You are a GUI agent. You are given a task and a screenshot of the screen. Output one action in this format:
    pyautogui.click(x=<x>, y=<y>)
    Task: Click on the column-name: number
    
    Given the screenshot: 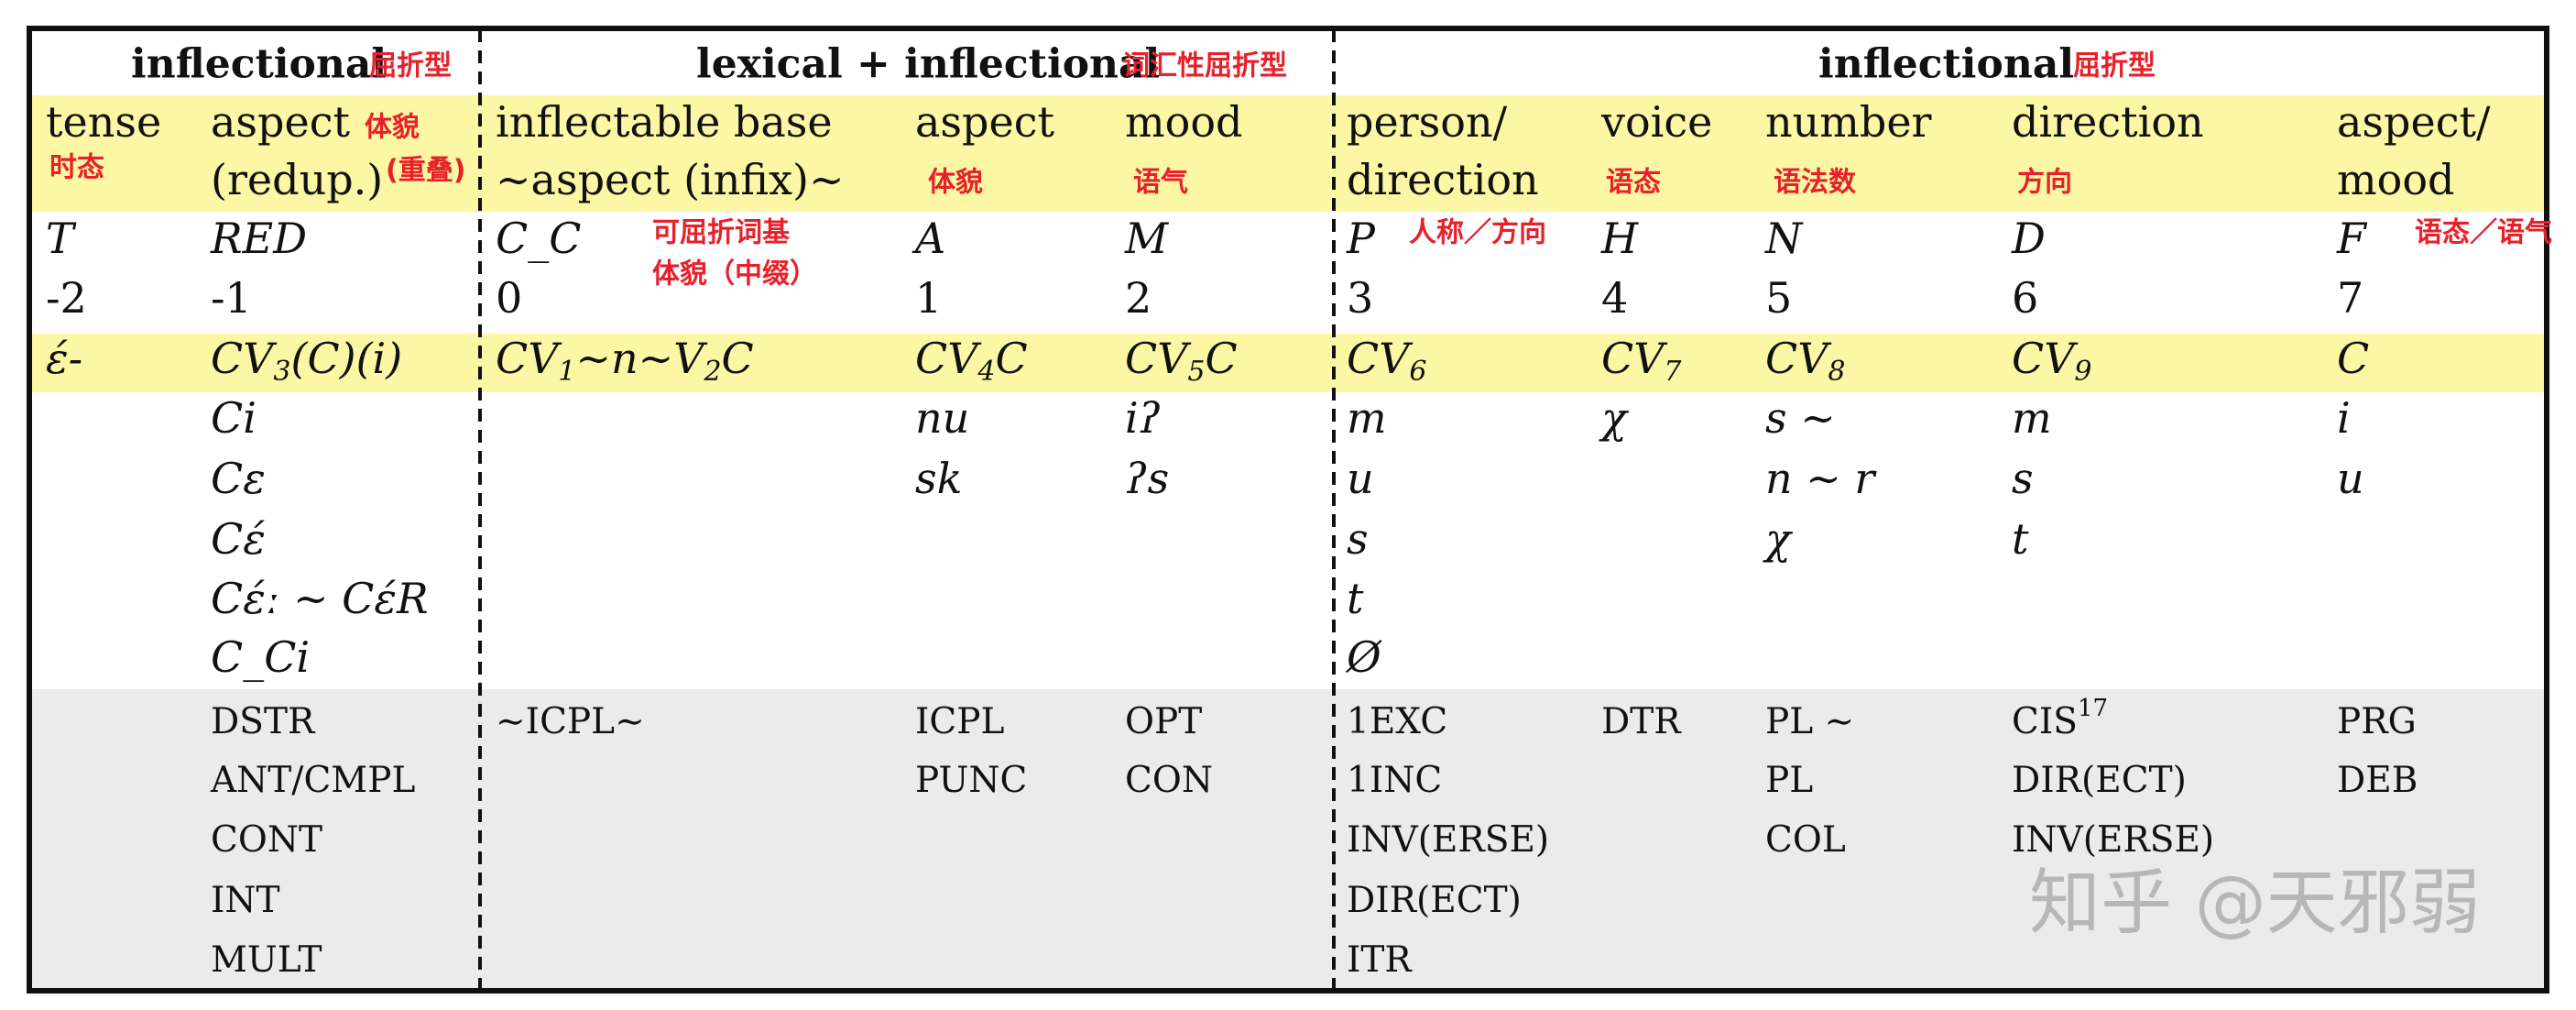 What is the action you would take?
    pyautogui.click(x=1849, y=122)
    